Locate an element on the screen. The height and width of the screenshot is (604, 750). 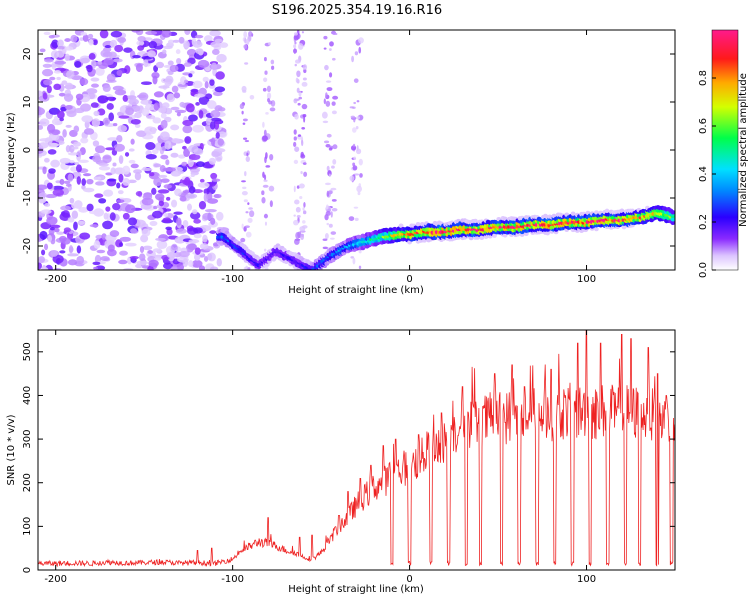
spectrogram-y-tick-label: 10 is located at coordinates (27, 102).